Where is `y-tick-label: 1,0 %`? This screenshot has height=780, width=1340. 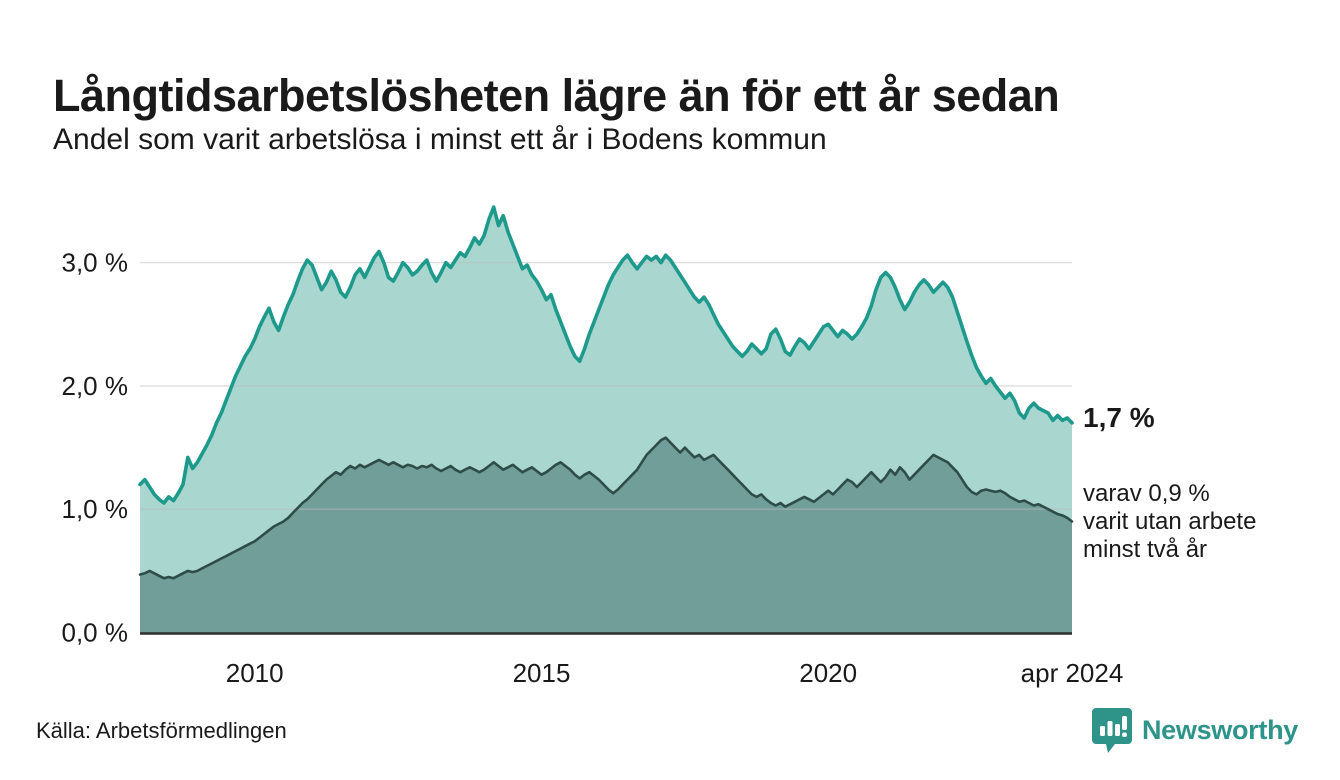
y-tick-label: 1,0 % is located at coordinates (95, 509).